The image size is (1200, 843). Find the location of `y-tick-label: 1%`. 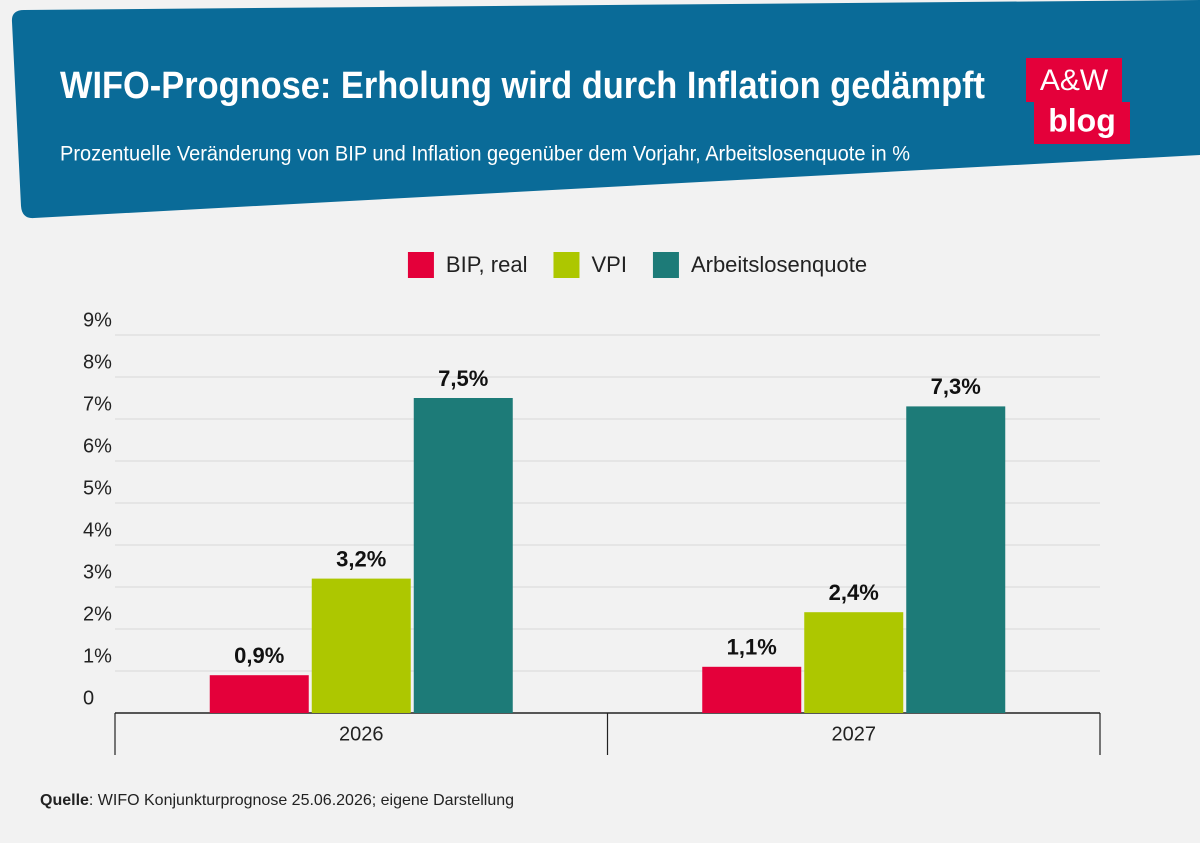

y-tick-label: 1% is located at coordinates (97, 656).